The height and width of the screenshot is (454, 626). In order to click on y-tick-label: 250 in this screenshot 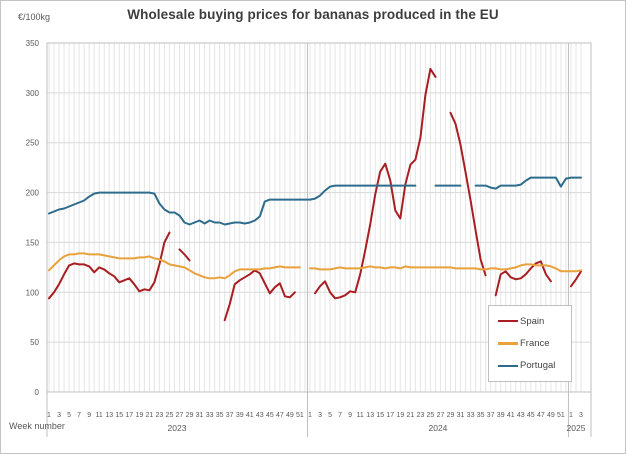, I will do `click(33, 143)`.